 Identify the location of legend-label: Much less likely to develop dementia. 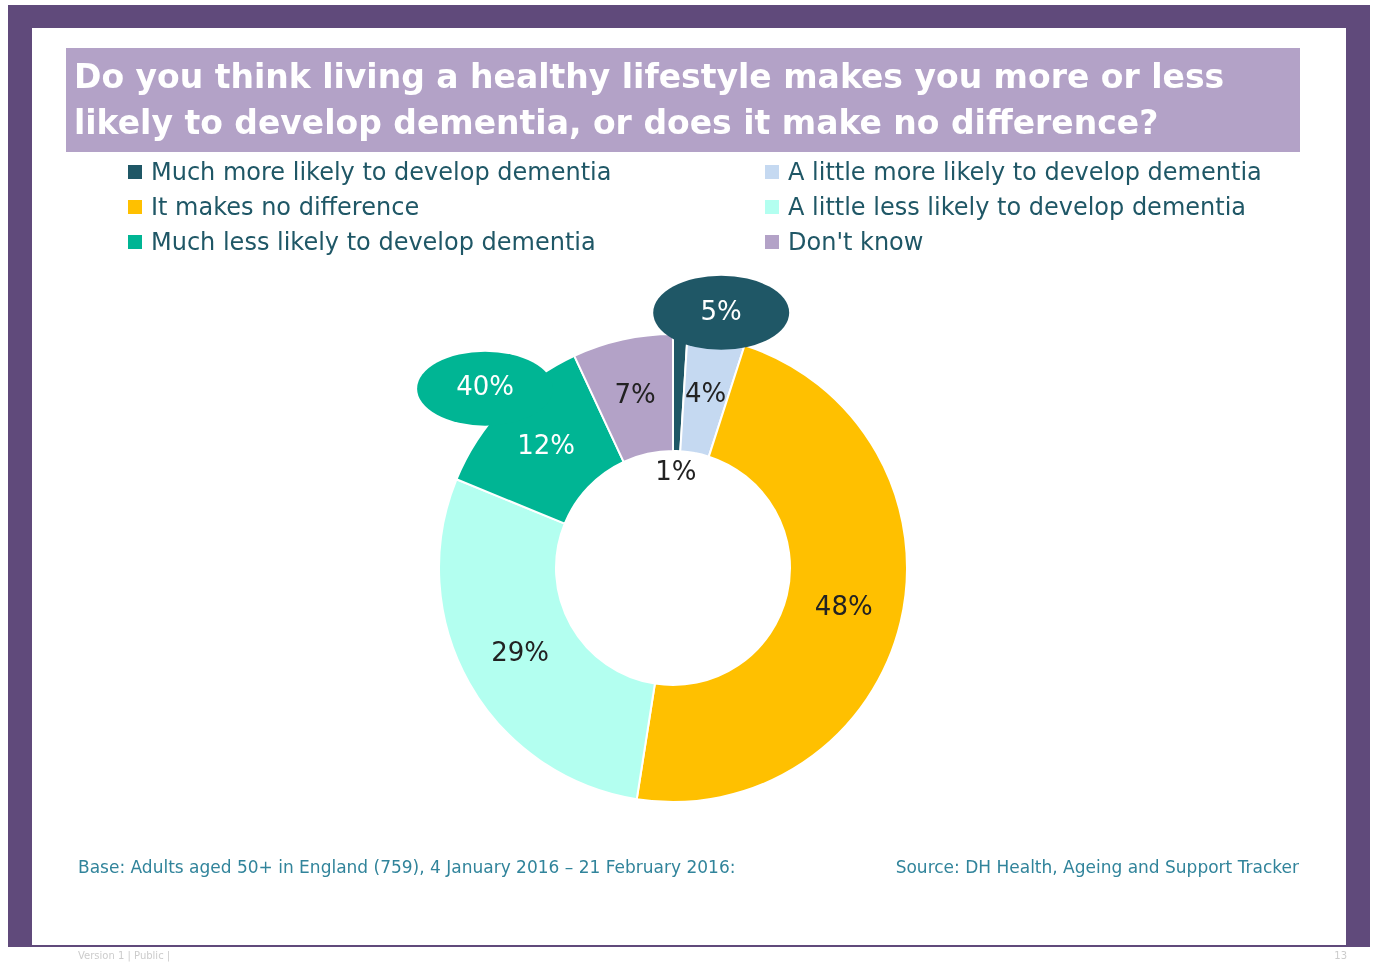
(373, 242).